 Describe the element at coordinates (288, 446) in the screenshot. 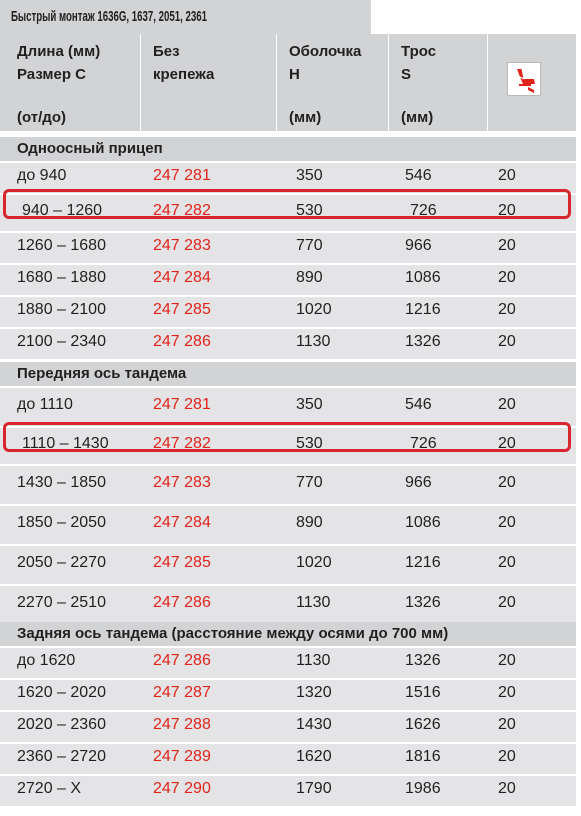

I see `table-row: 1110 – 1430 247 282 530 726 20` at that location.